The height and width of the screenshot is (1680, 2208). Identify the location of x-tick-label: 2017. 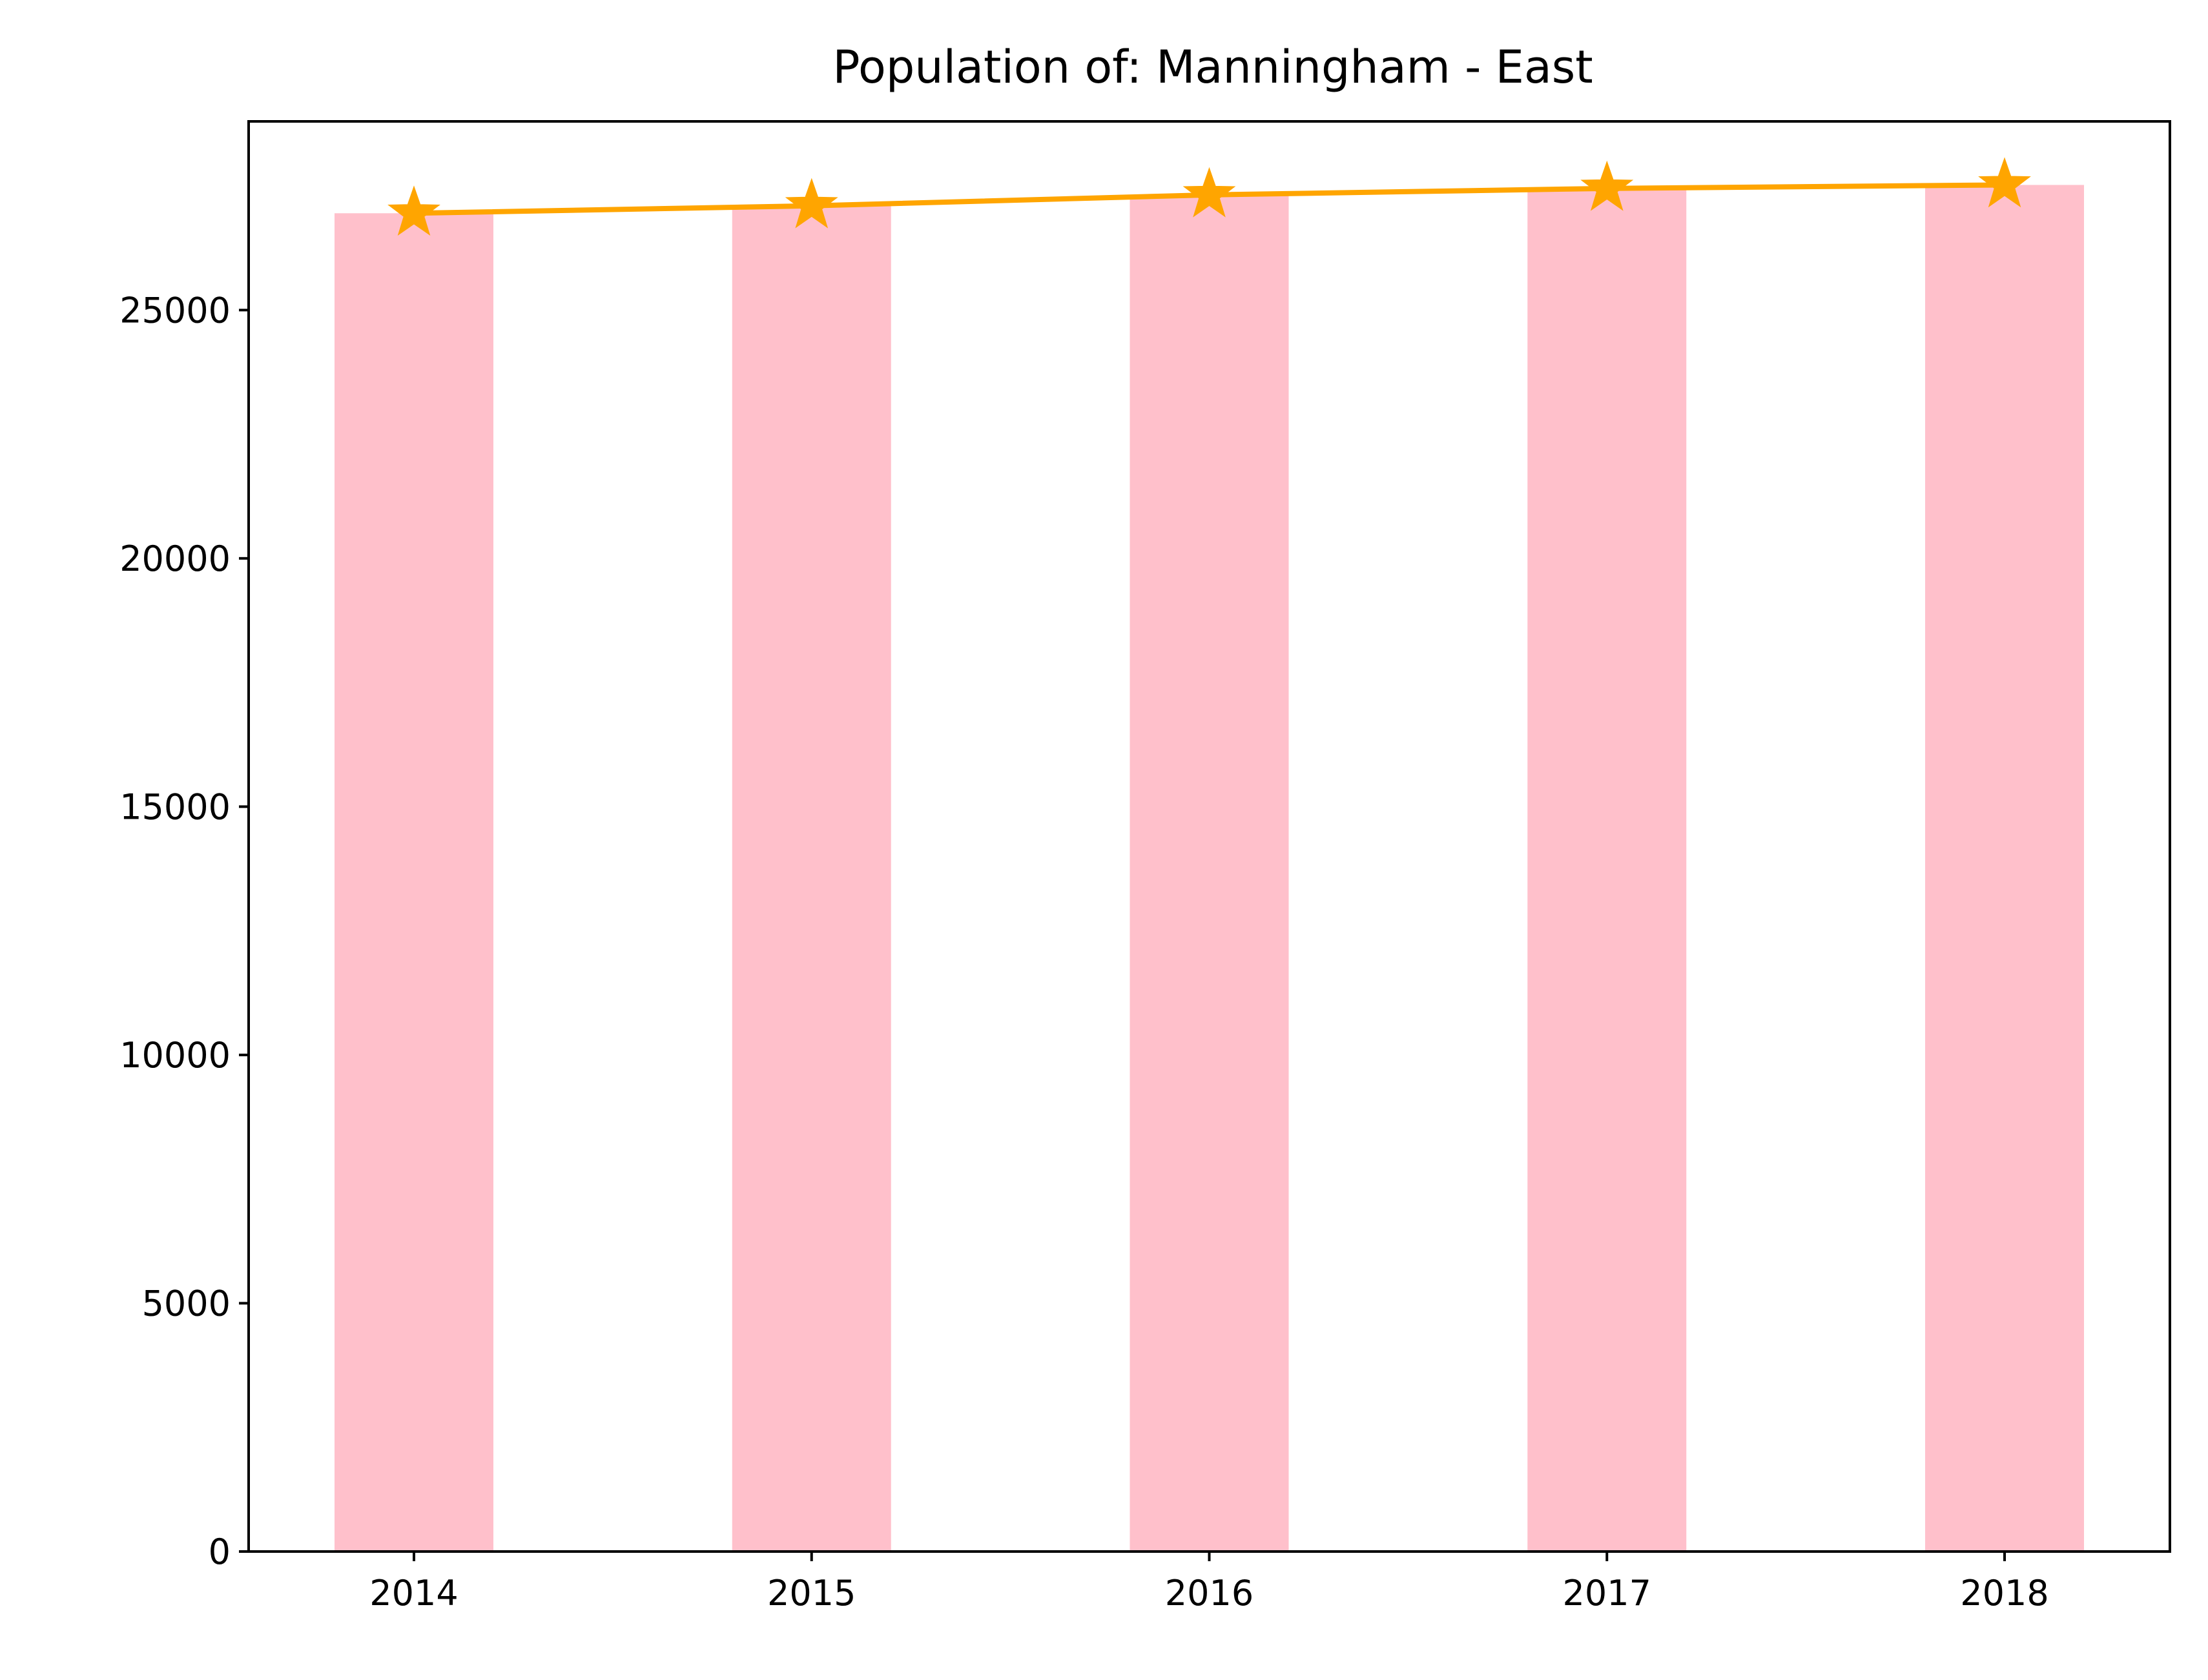
(1607, 1593).